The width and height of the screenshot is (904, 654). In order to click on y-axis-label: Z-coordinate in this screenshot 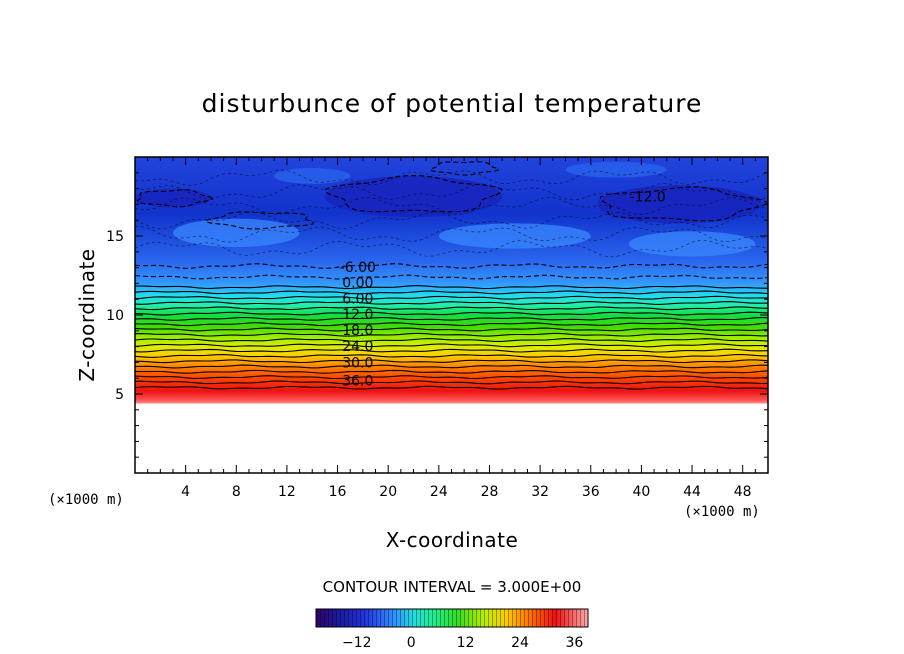, I will do `click(87, 314)`.